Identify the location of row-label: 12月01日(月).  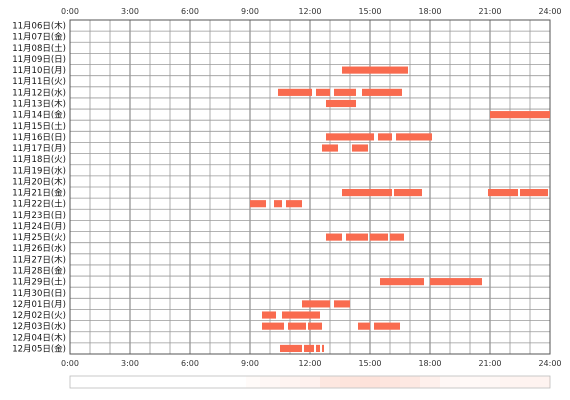
(39, 305).